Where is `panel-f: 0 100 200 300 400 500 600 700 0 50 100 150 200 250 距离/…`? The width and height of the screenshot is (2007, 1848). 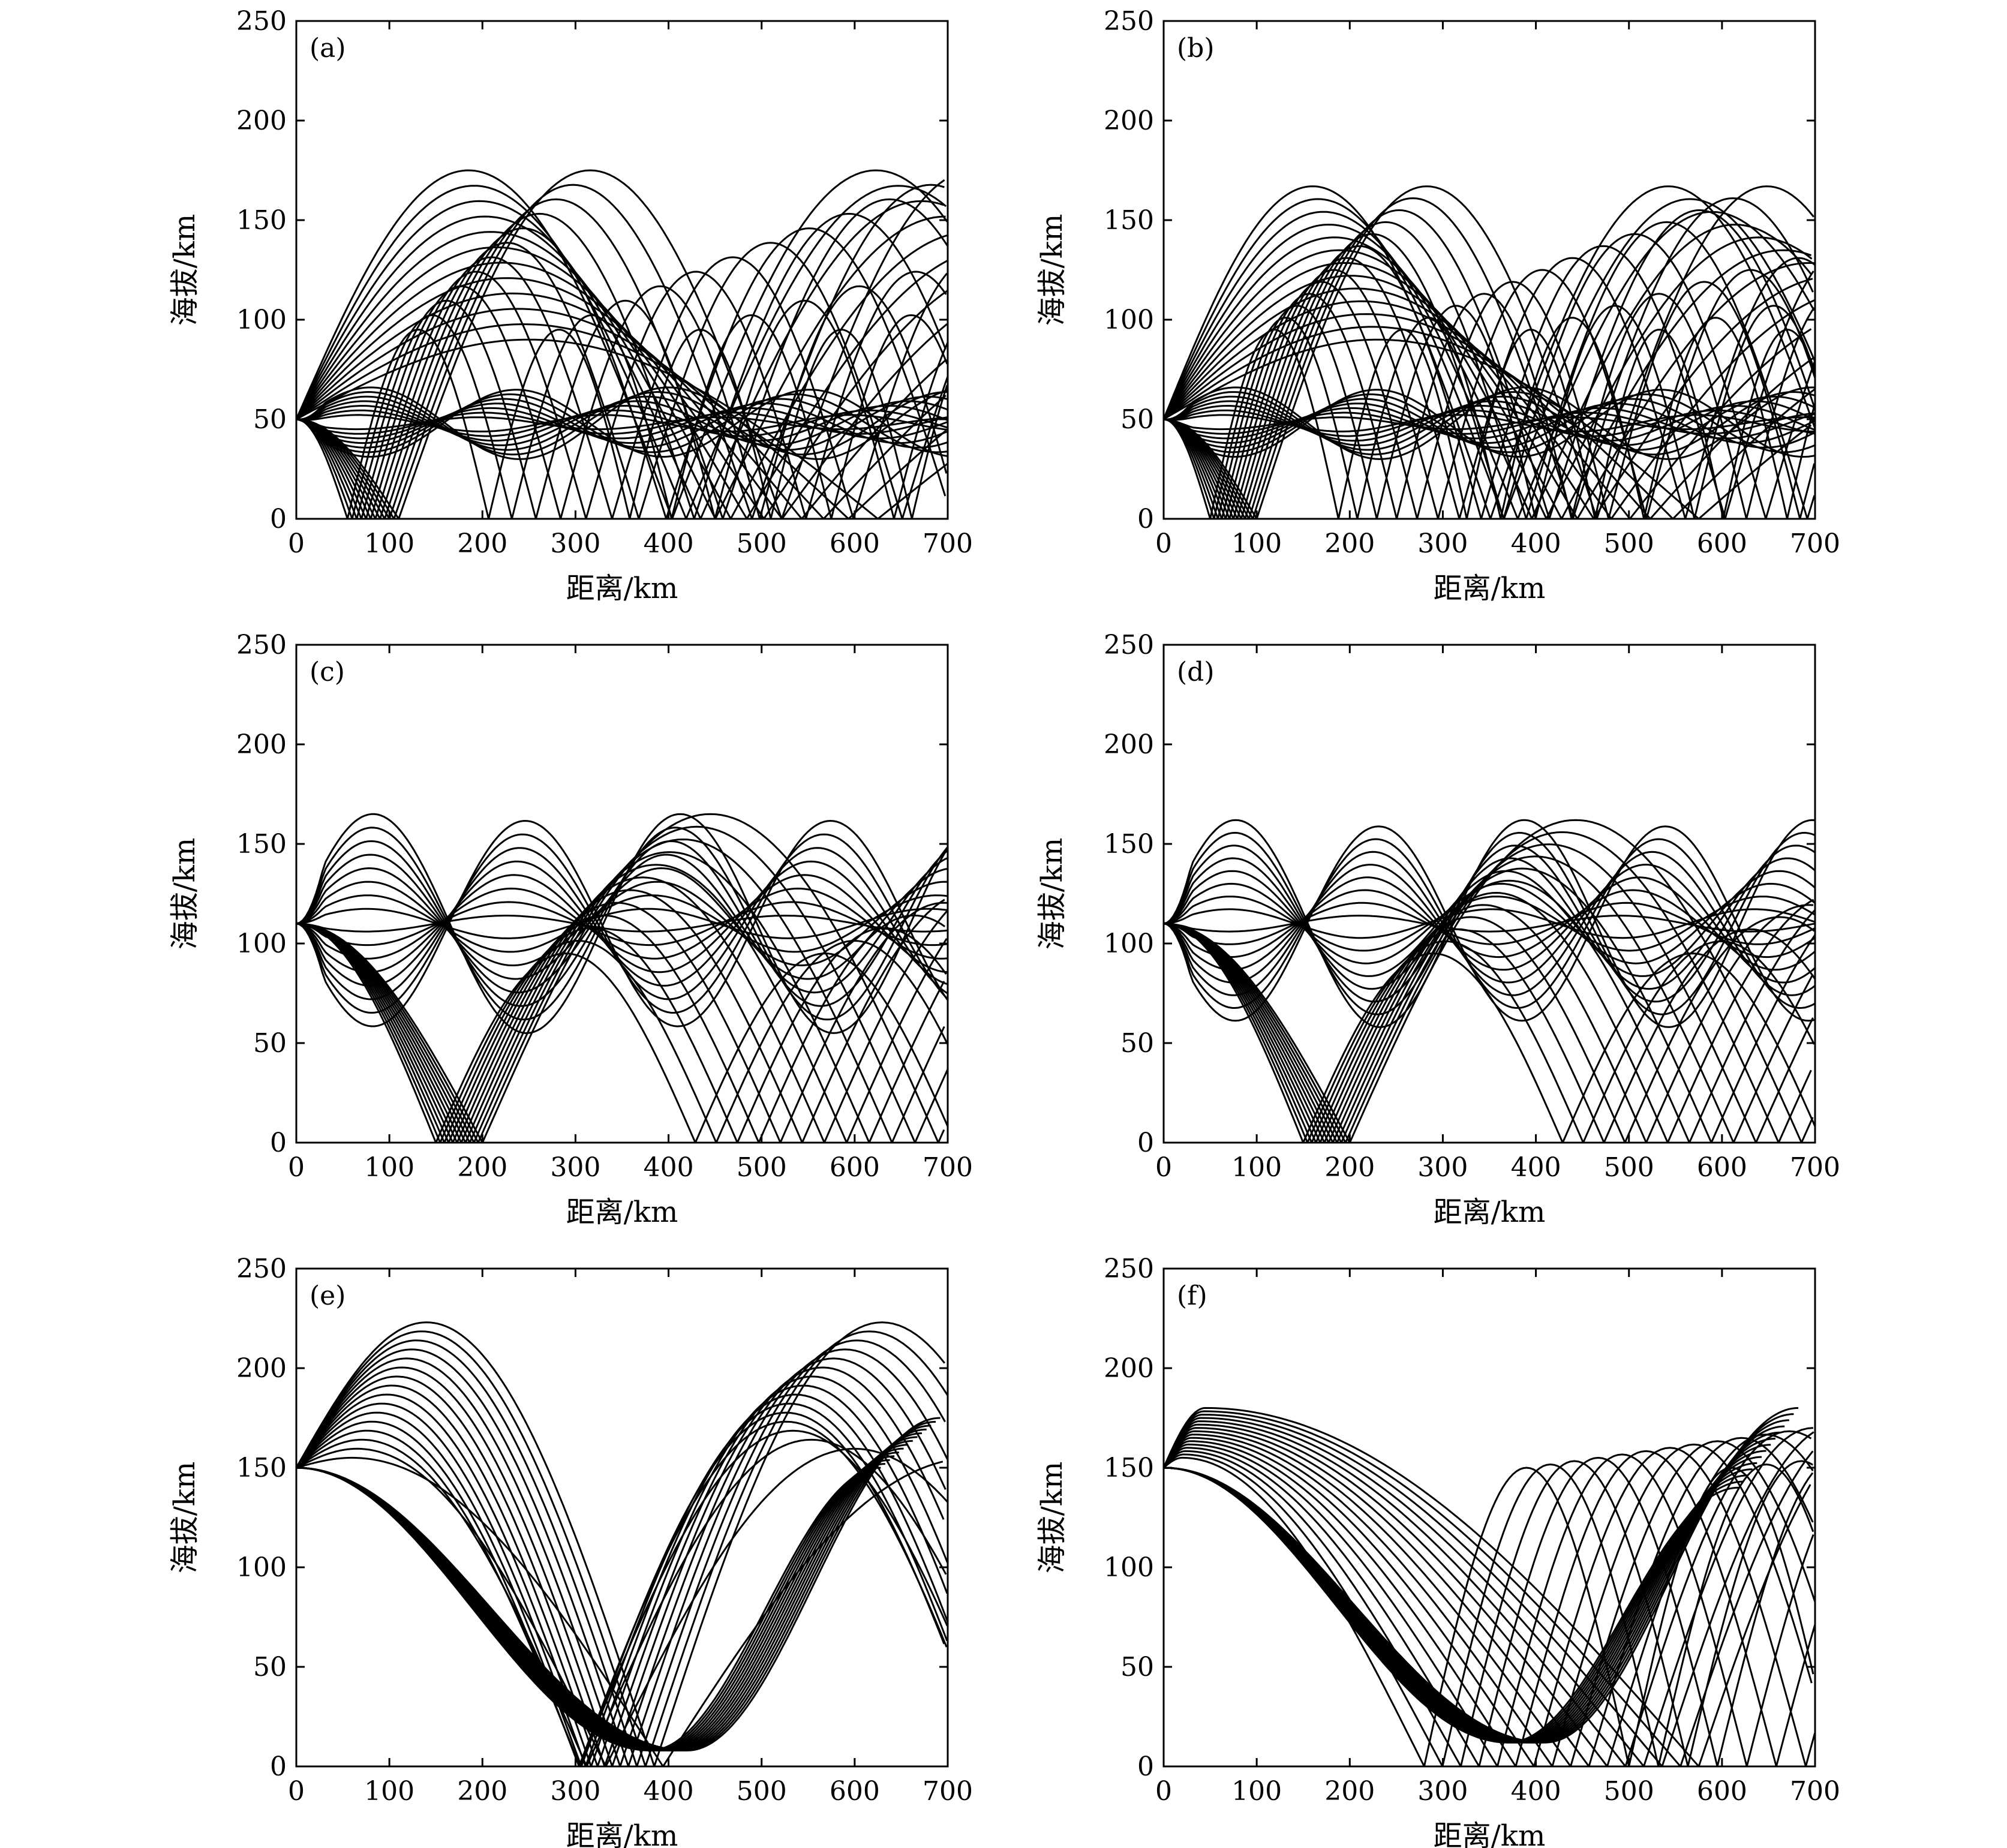 panel-f: 0 100 200 300 400 500 600 700 0 50 100 150 200 250 距离/… is located at coordinates (1438, 1551).